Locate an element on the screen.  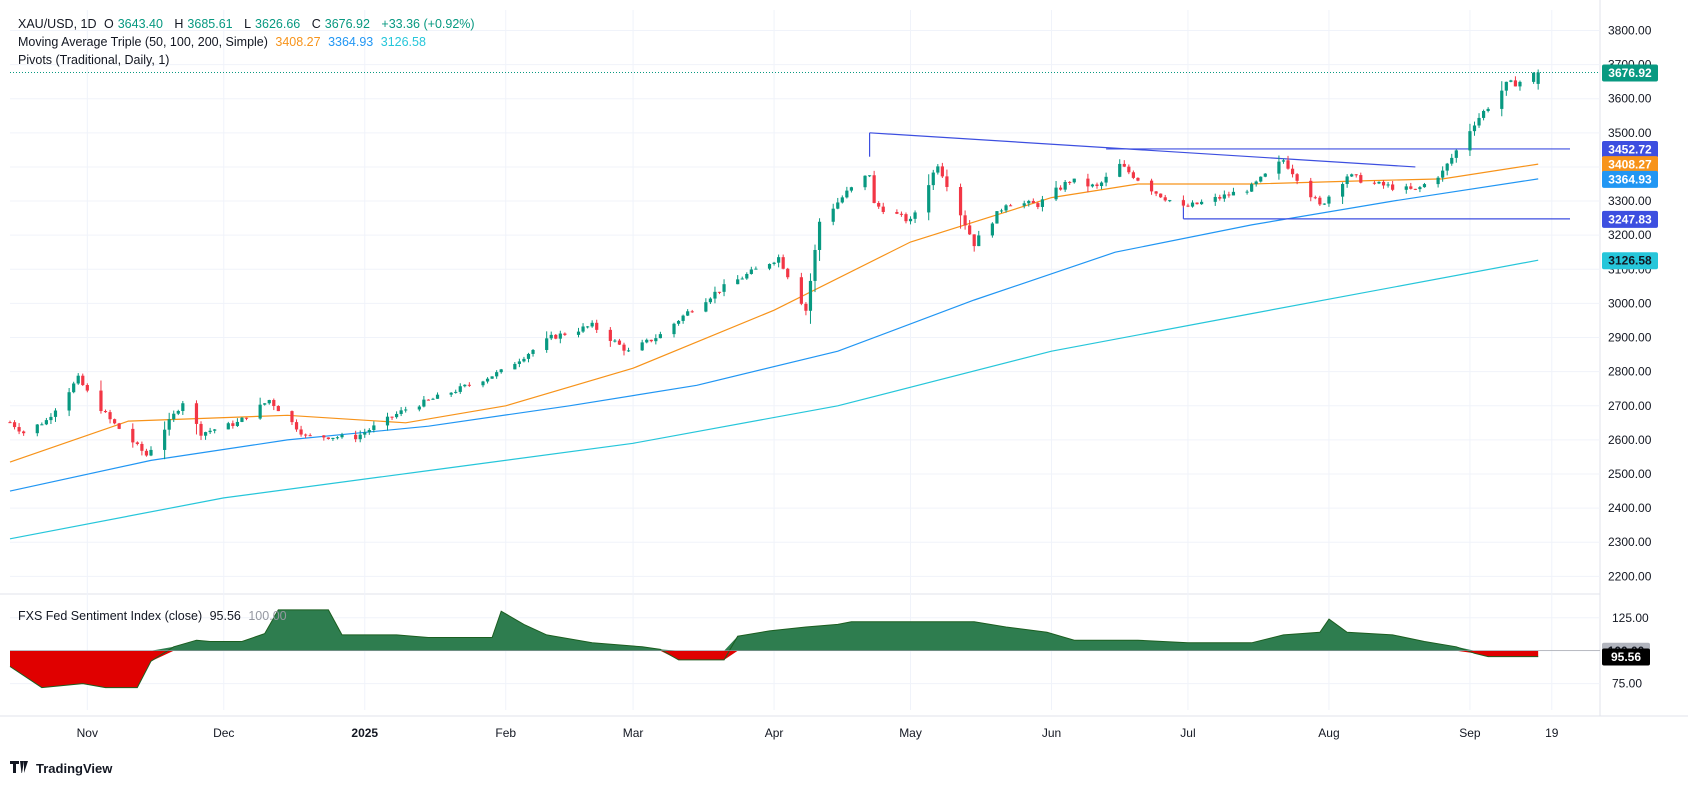
ma100-value: 3364.93 is located at coordinates (351, 42).